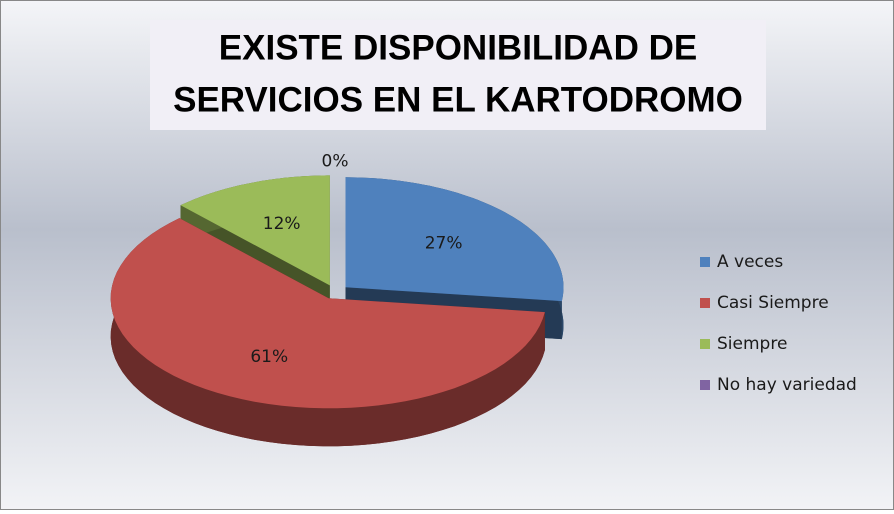 The height and width of the screenshot is (514, 894). Describe the element at coordinates (458, 47) in the screenshot. I see `chart-title: EXISTE DISPONIBILIDAD DE` at that location.